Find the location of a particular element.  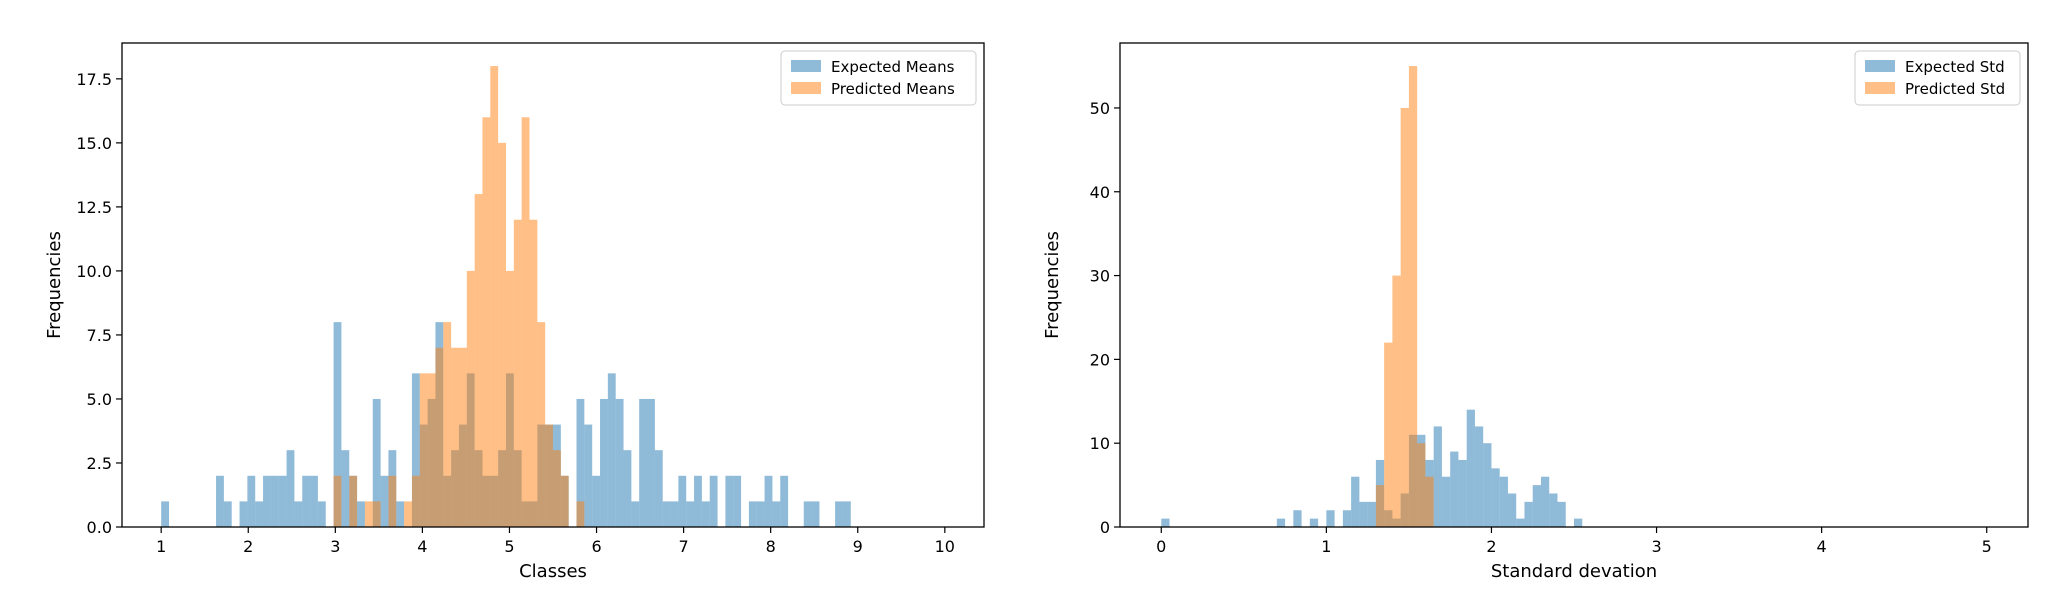

y-tick-label: 40 is located at coordinates (1100, 192).